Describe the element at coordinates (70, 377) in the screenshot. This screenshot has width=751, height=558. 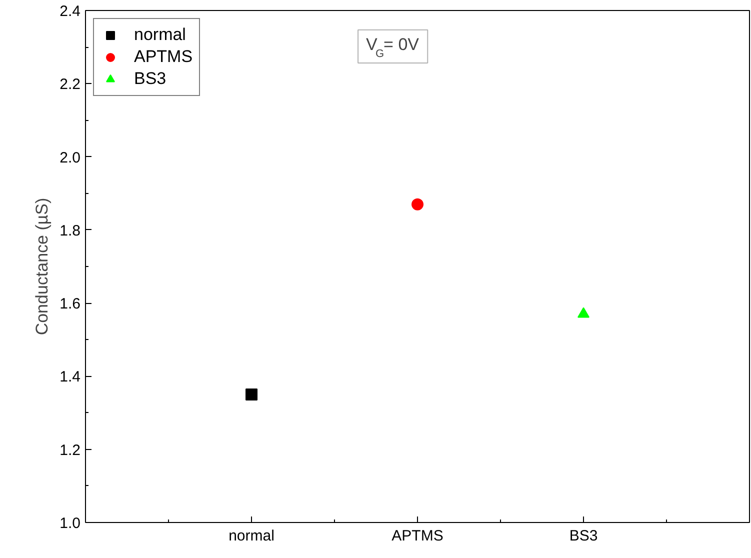
I see `y-tick-label: 1.4` at that location.